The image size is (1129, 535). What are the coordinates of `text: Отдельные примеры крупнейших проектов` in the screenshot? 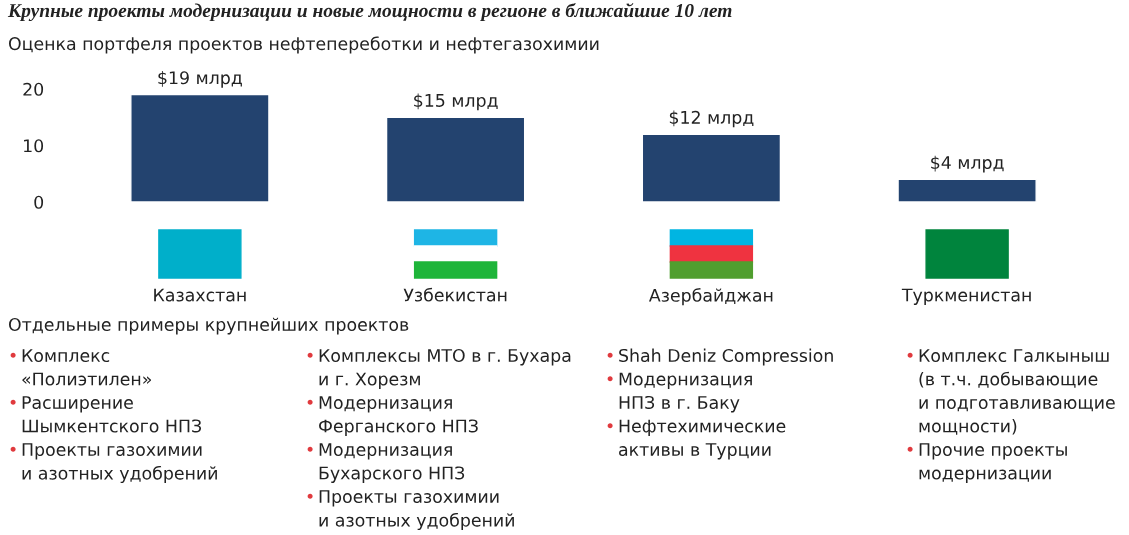 It's located at (208, 326).